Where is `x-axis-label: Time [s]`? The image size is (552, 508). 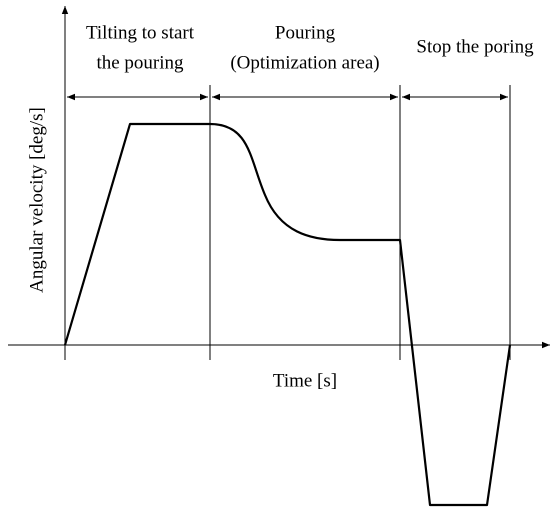
x-axis-label: Time [s] is located at coordinates (305, 380).